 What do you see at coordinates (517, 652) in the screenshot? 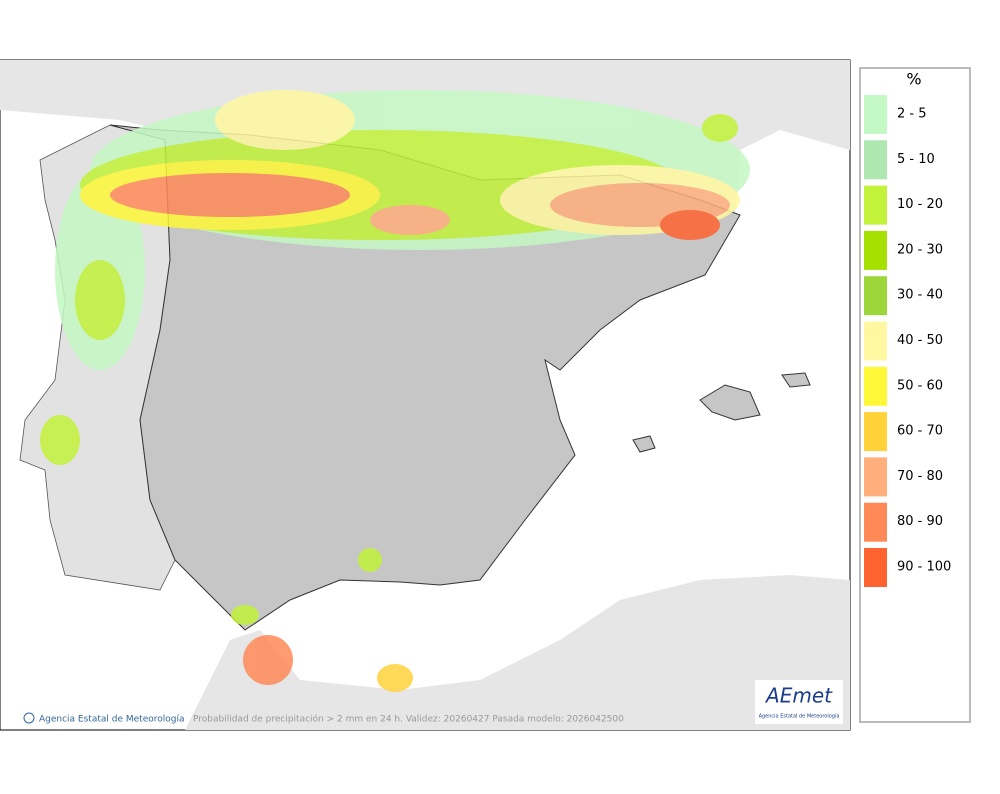
I see `africa` at bounding box center [517, 652].